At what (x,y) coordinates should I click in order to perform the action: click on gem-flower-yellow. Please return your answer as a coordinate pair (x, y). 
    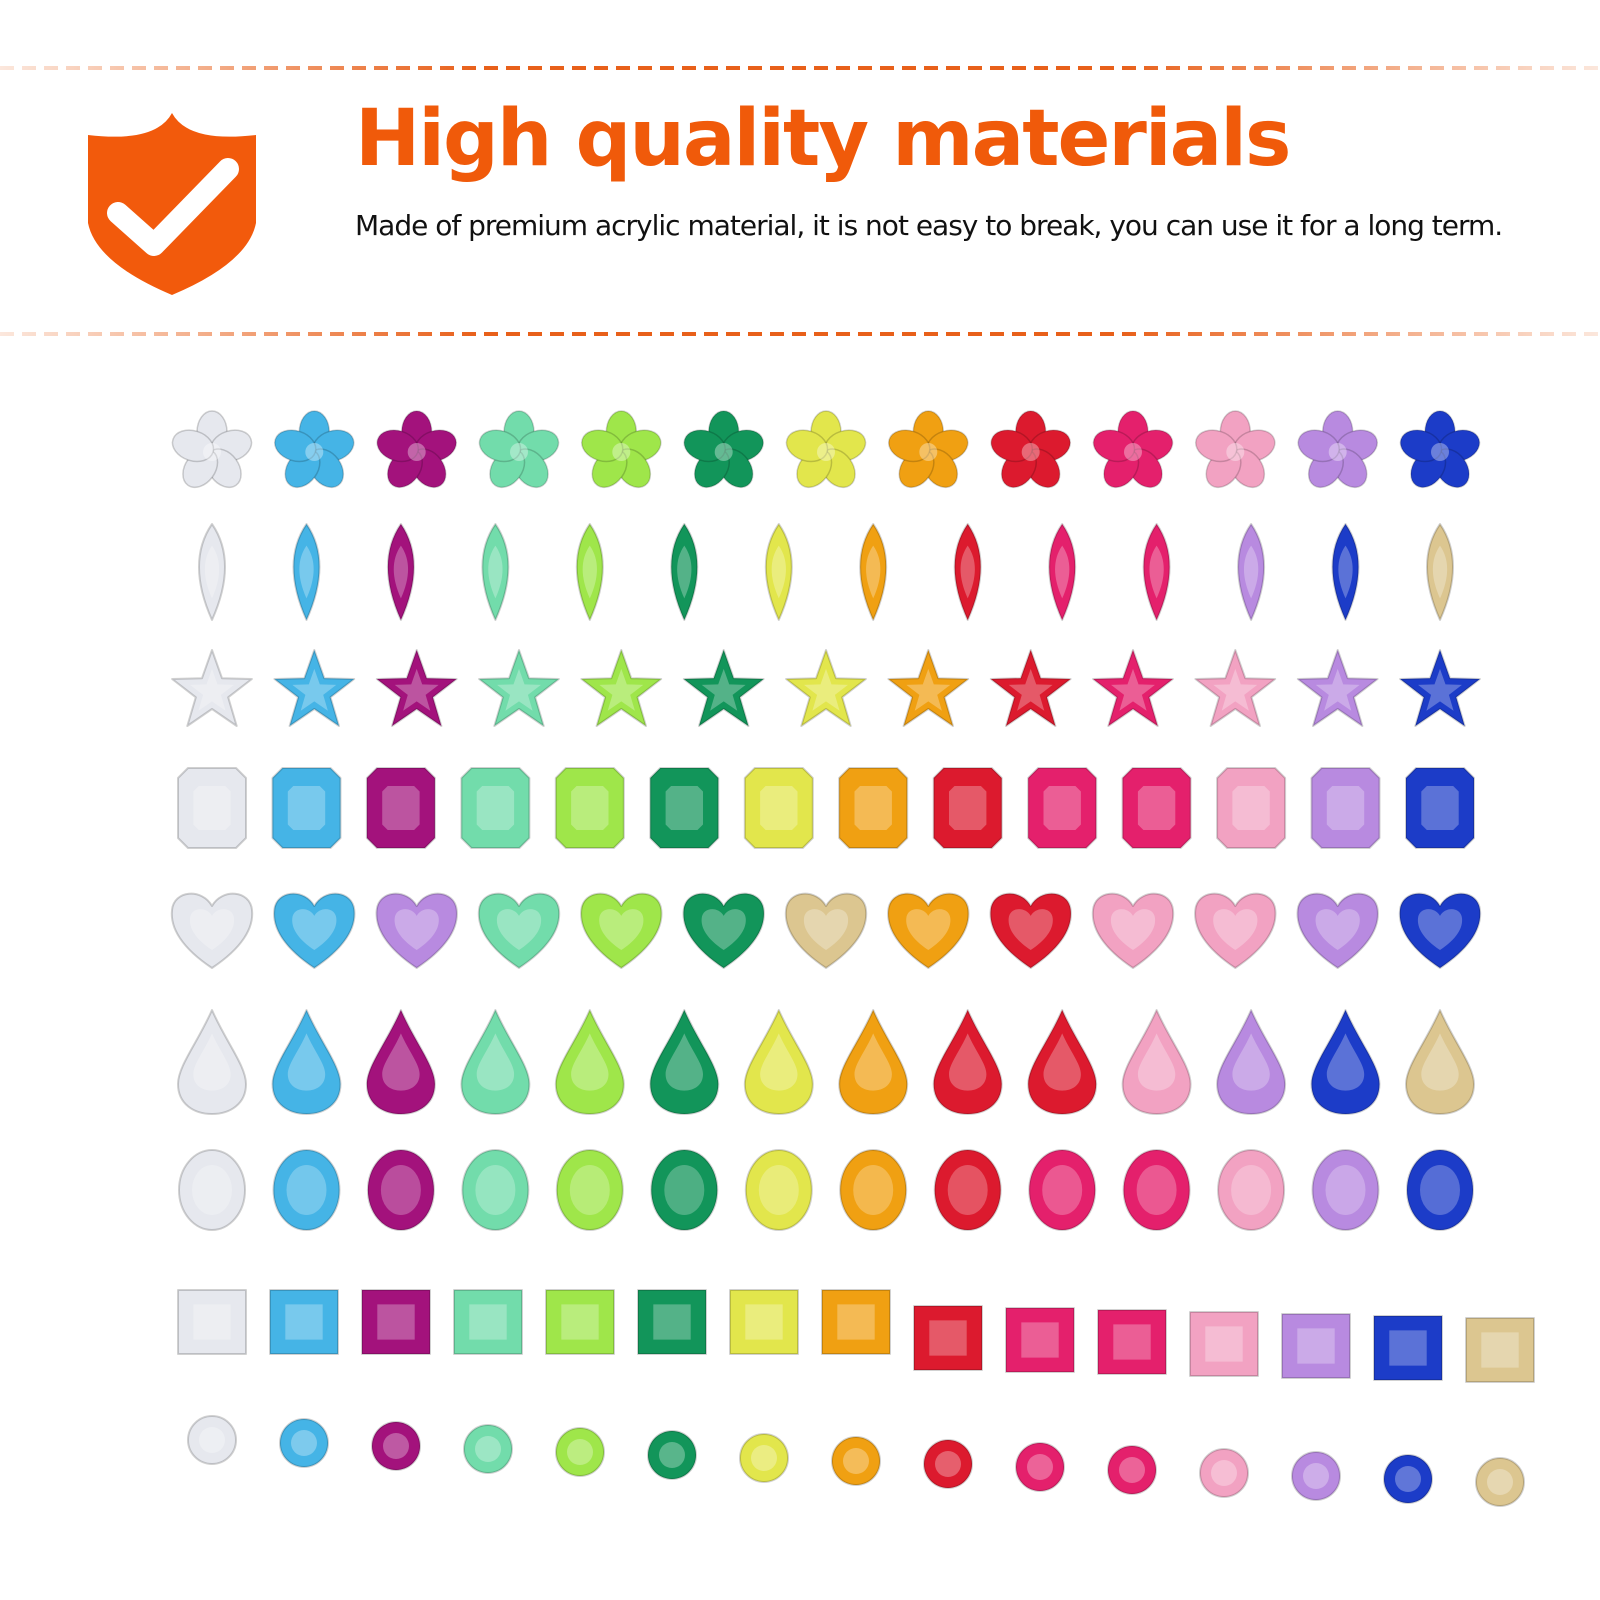
    Looking at the image, I should click on (826, 449).